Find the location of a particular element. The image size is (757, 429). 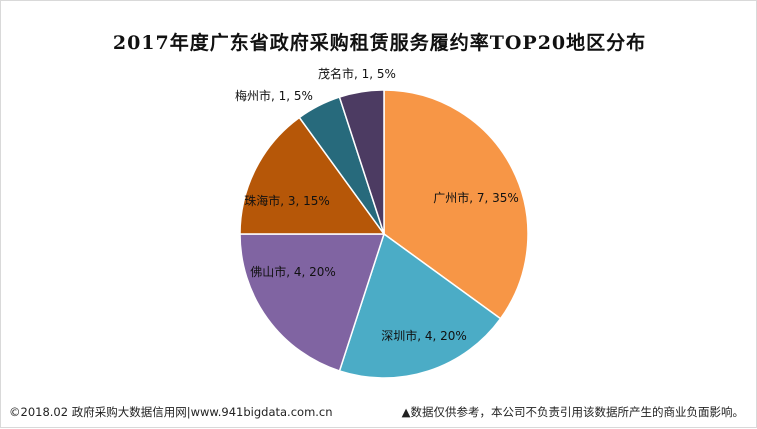

slice-label-5: 梅州市, 1, 5% is located at coordinates (274, 95).